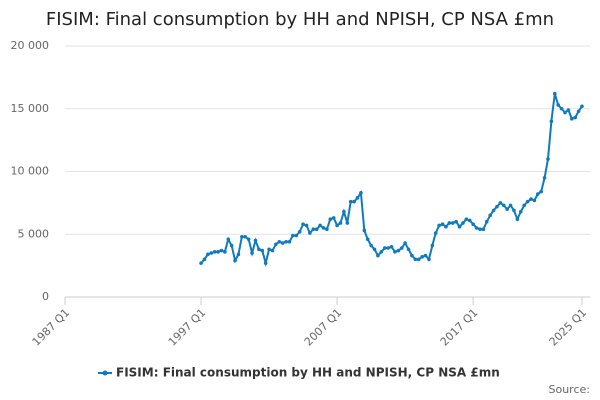 This screenshot has height=400, width=600. What do you see at coordinates (30, 45) in the screenshot?
I see `y-tick-label: 20 000` at bounding box center [30, 45].